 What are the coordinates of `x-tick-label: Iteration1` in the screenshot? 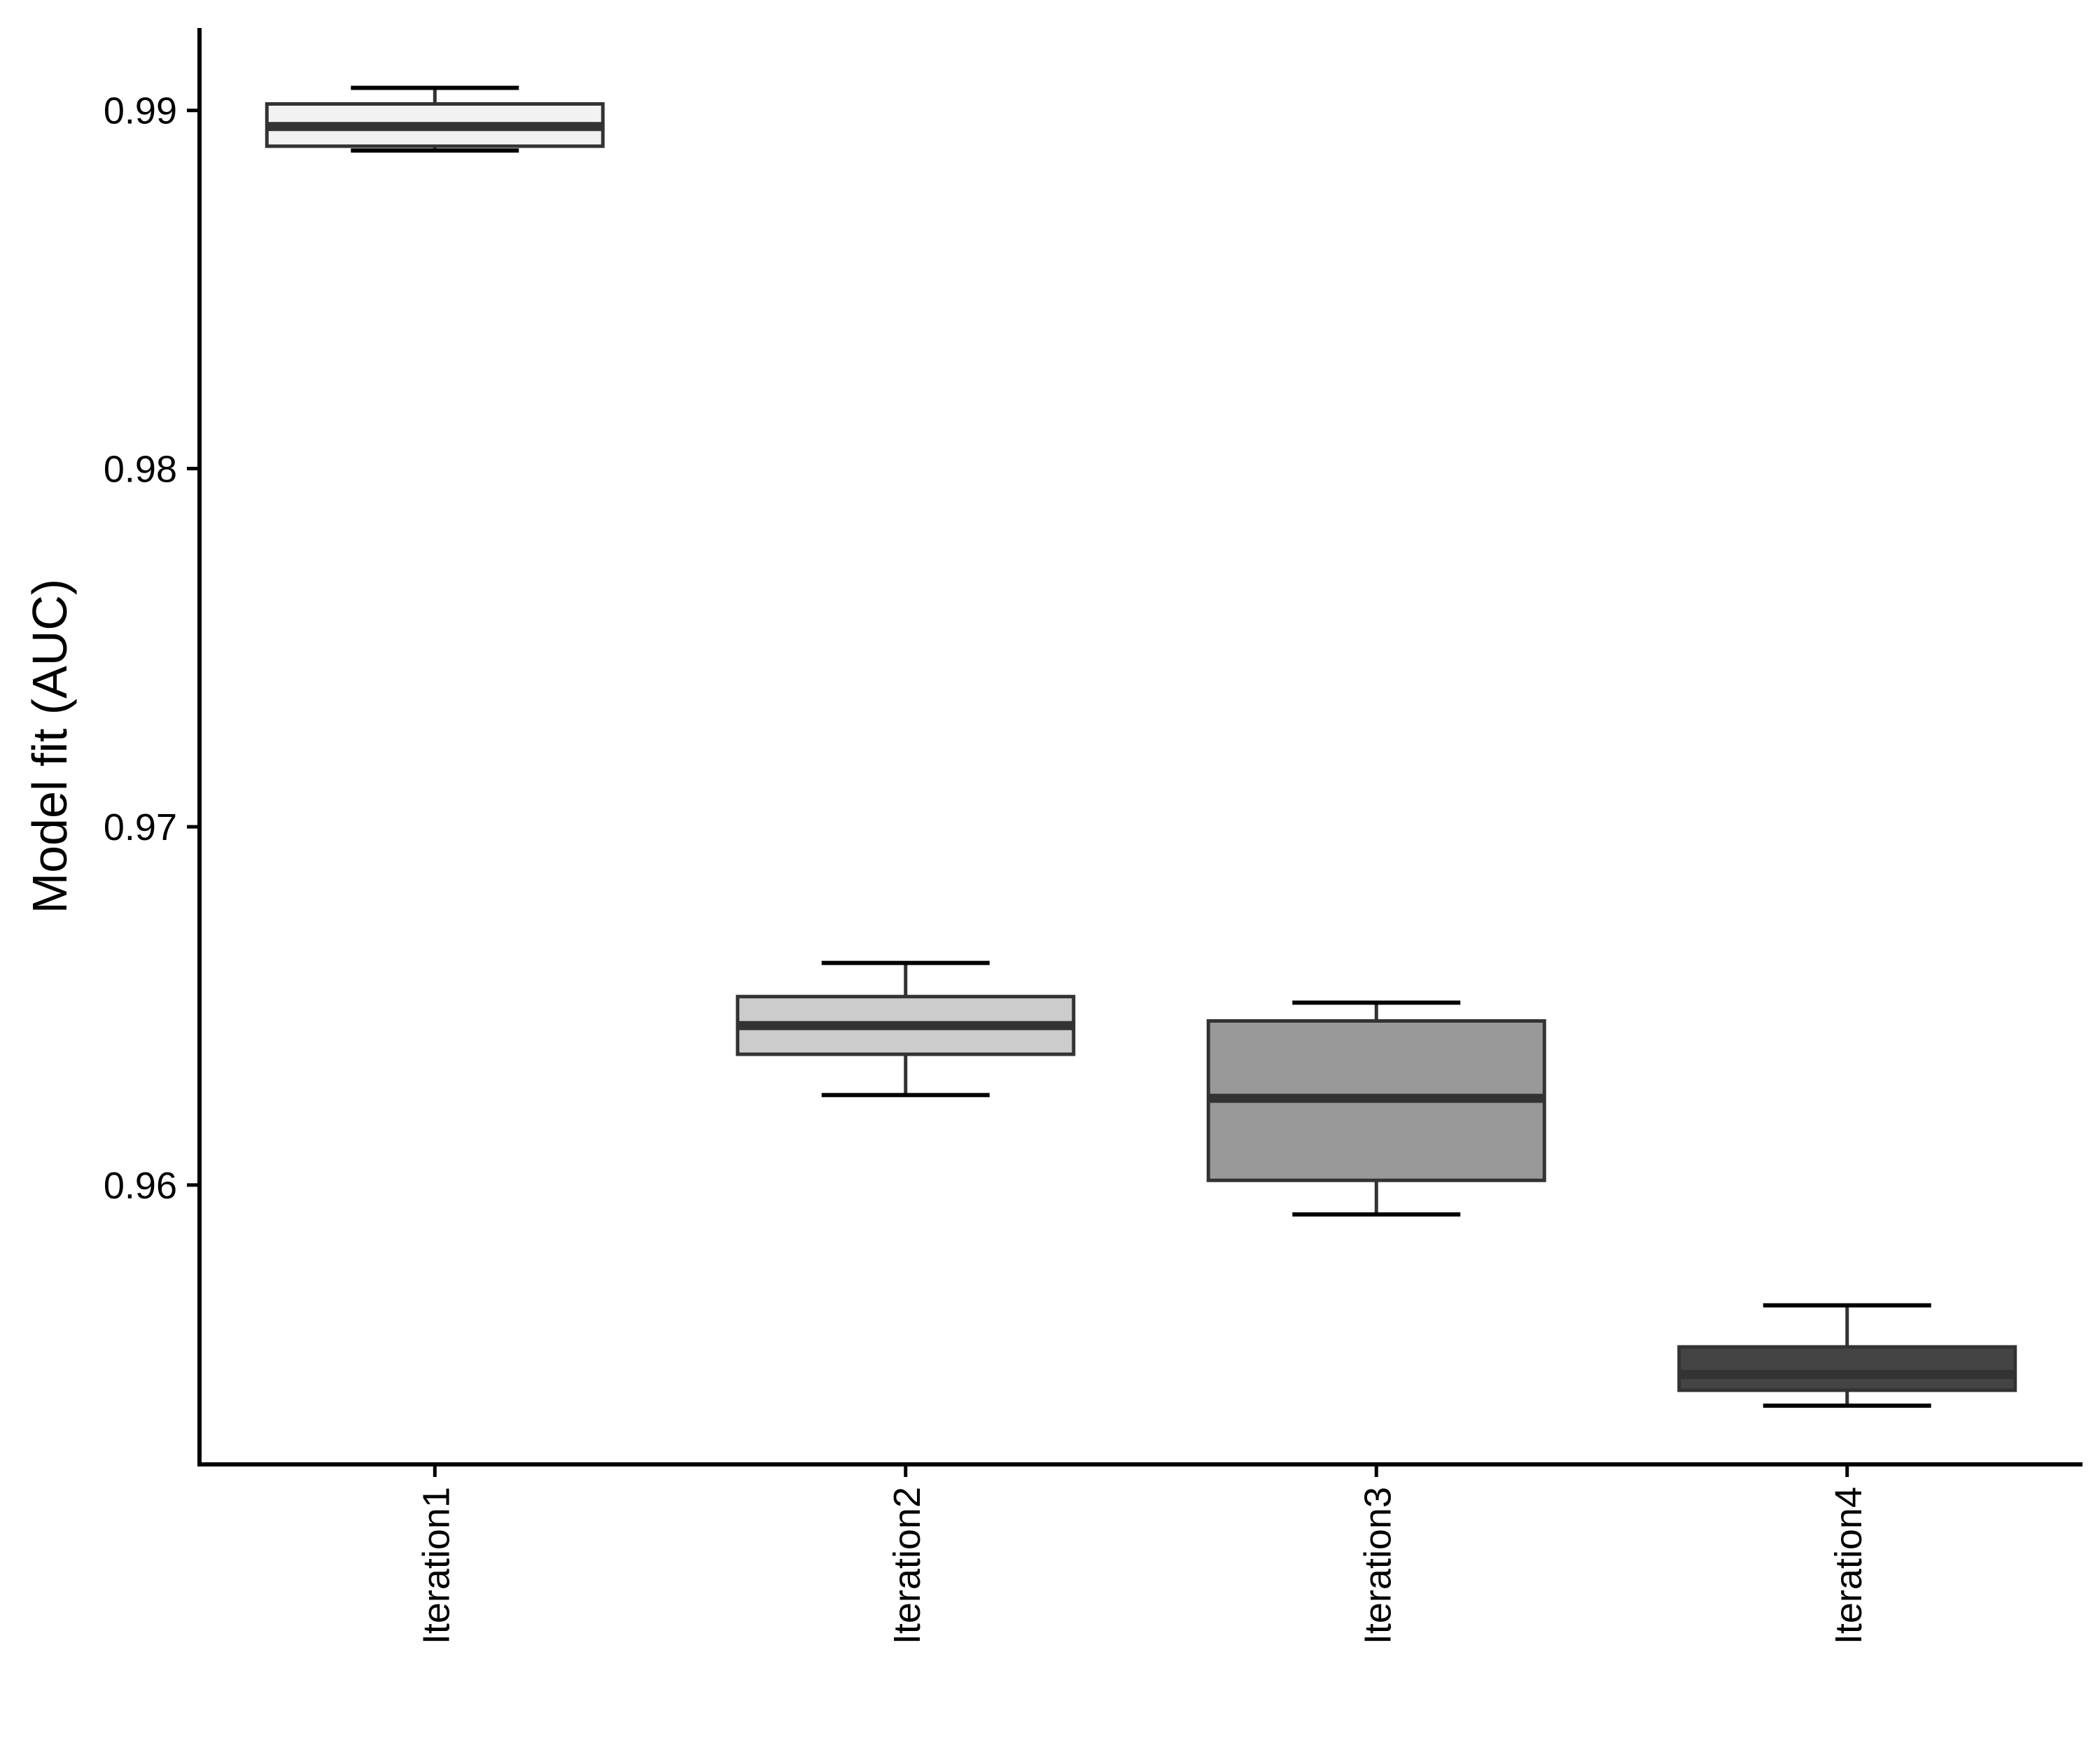 It's located at (436, 1565).